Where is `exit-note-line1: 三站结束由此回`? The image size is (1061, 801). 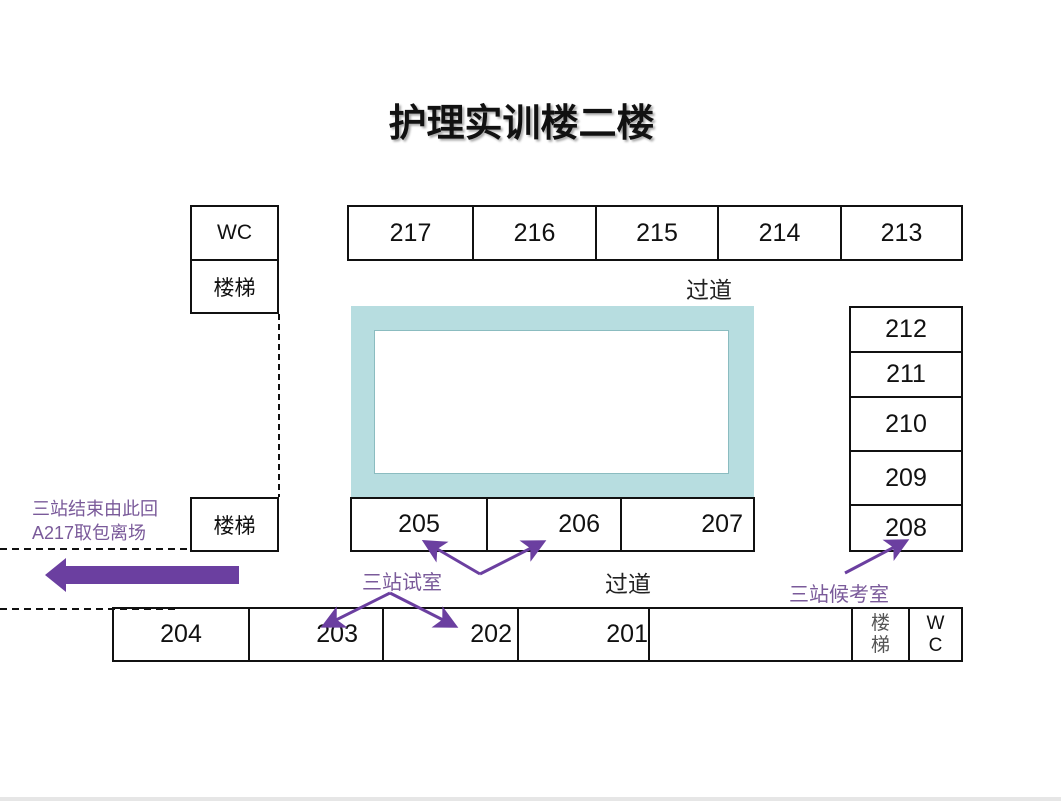
exit-note-line1: 三站结束由此回 is located at coordinates (95, 509).